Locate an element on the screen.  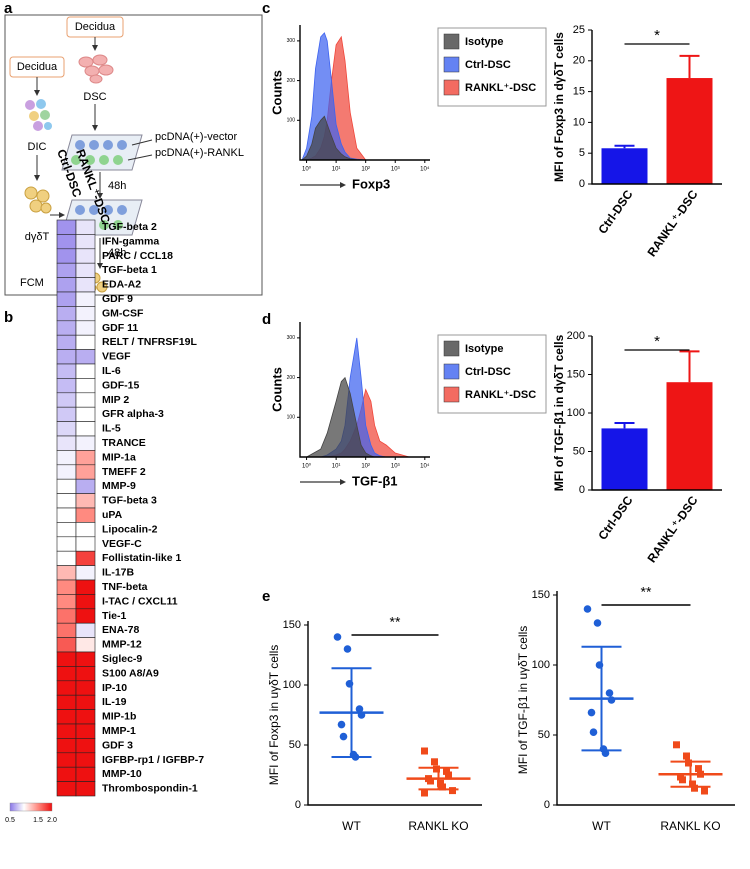
bar is located at coordinates (689, 436).